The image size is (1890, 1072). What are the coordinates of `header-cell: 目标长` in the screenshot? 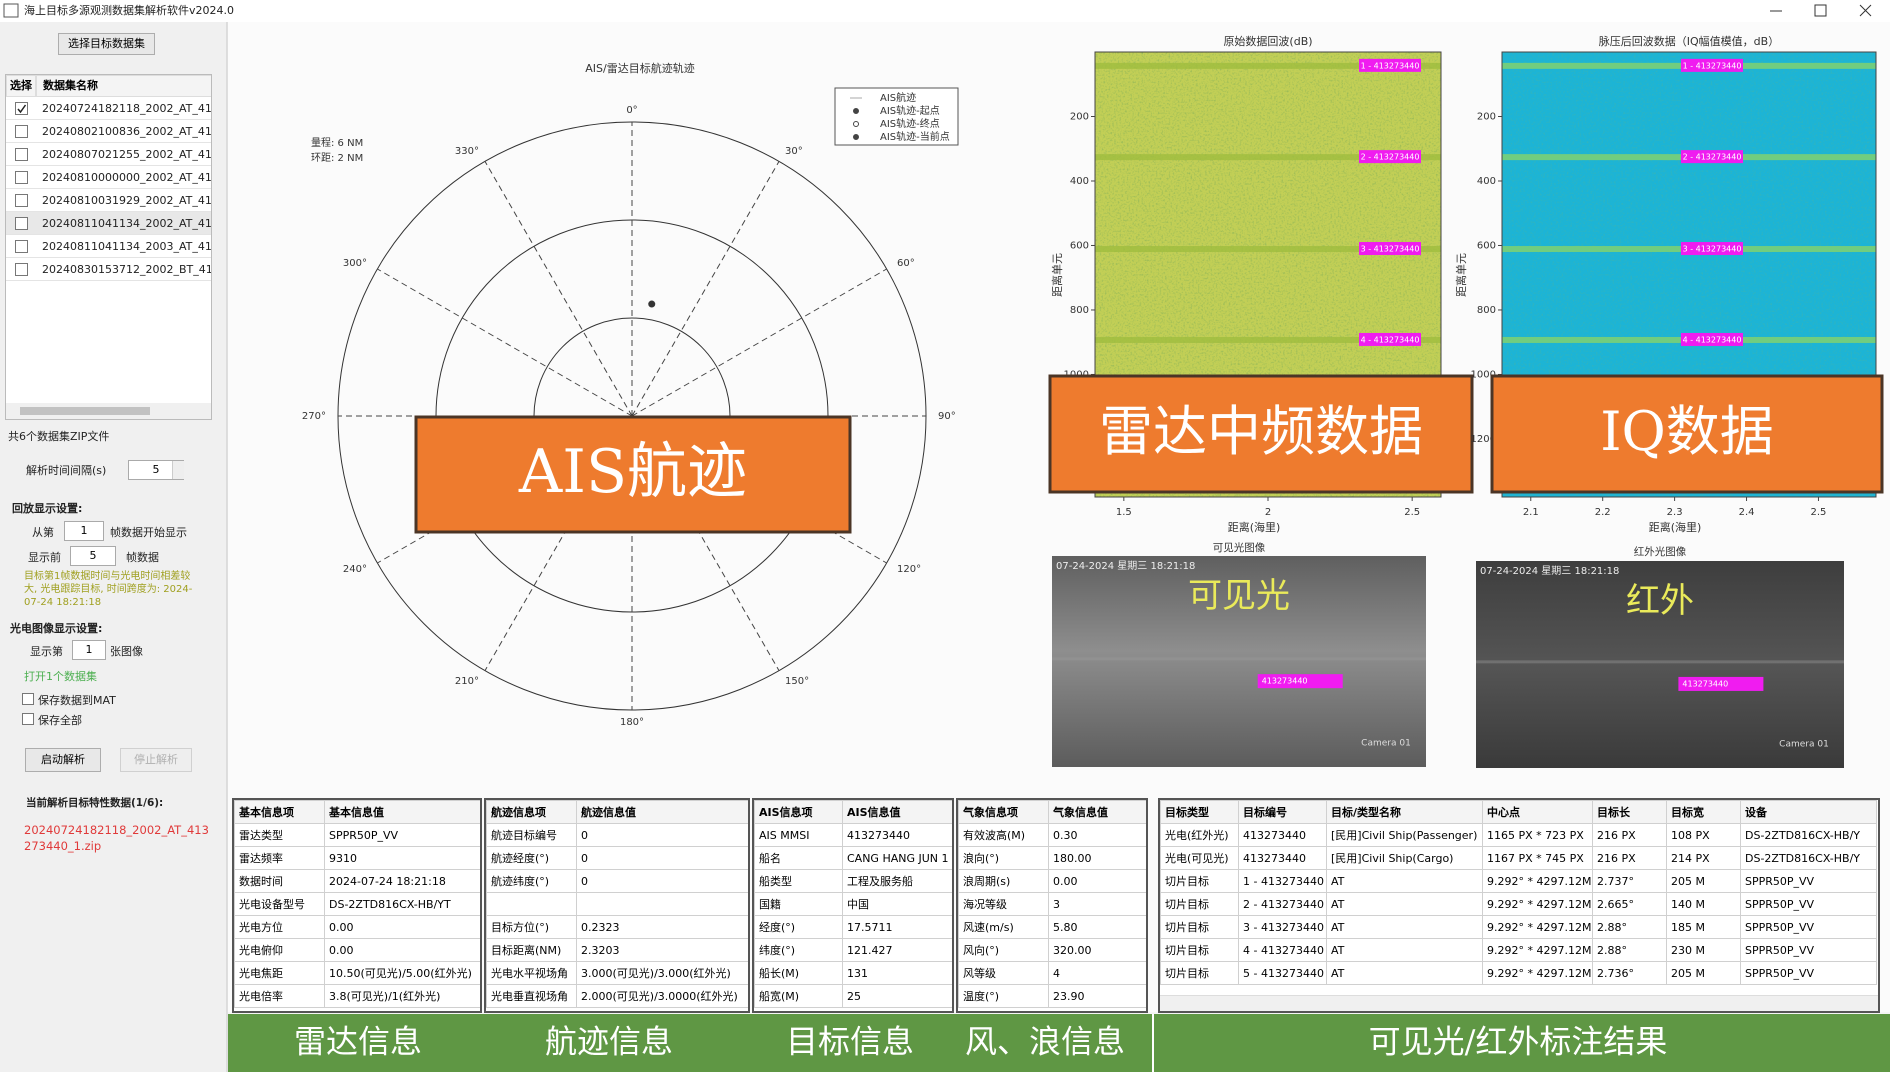 It's located at (1629, 812).